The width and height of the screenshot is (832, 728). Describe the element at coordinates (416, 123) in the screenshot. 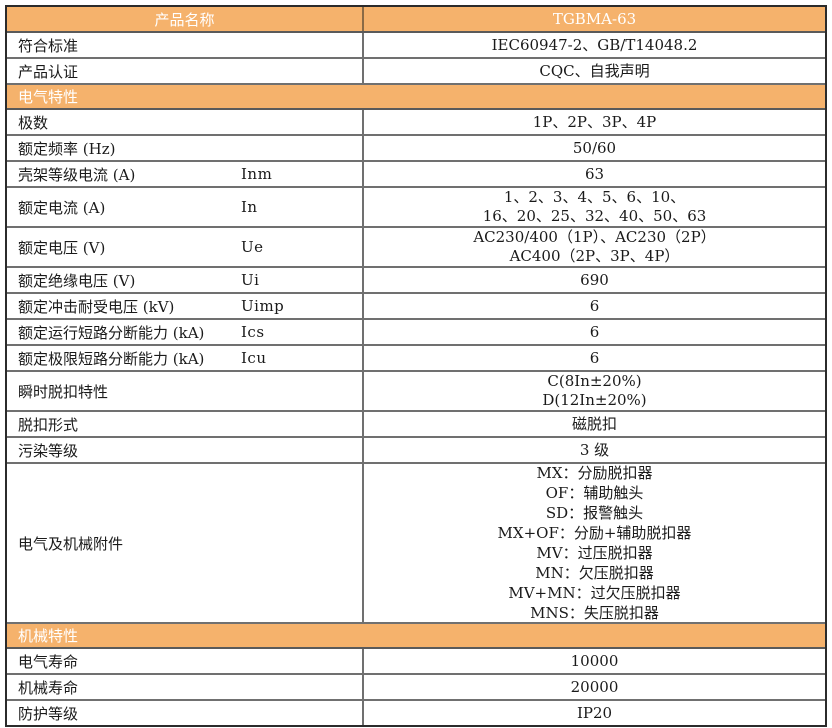

I see `table-row: 极数 1P、2P、3P、4P` at that location.